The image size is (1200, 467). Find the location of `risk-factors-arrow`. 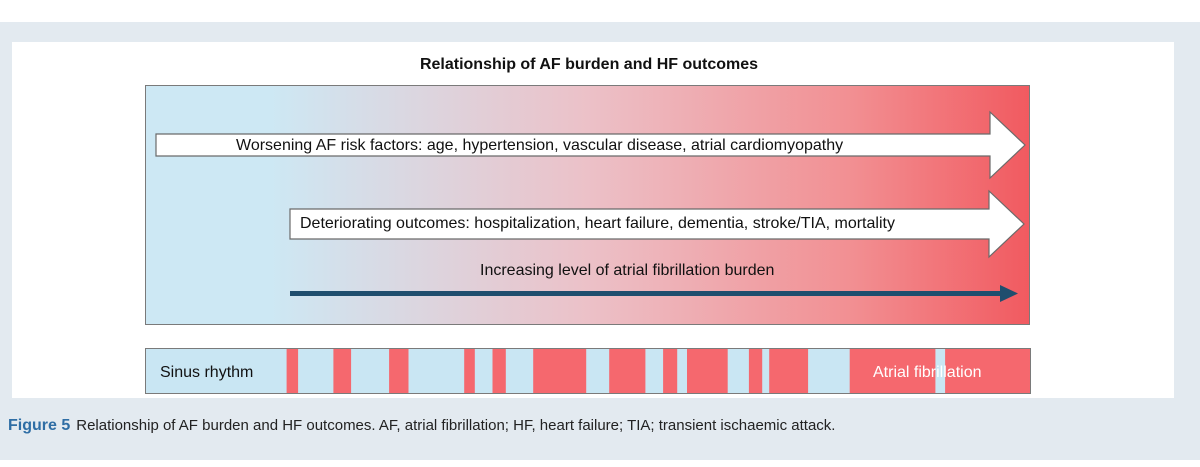

risk-factors-arrow is located at coordinates (590, 145).